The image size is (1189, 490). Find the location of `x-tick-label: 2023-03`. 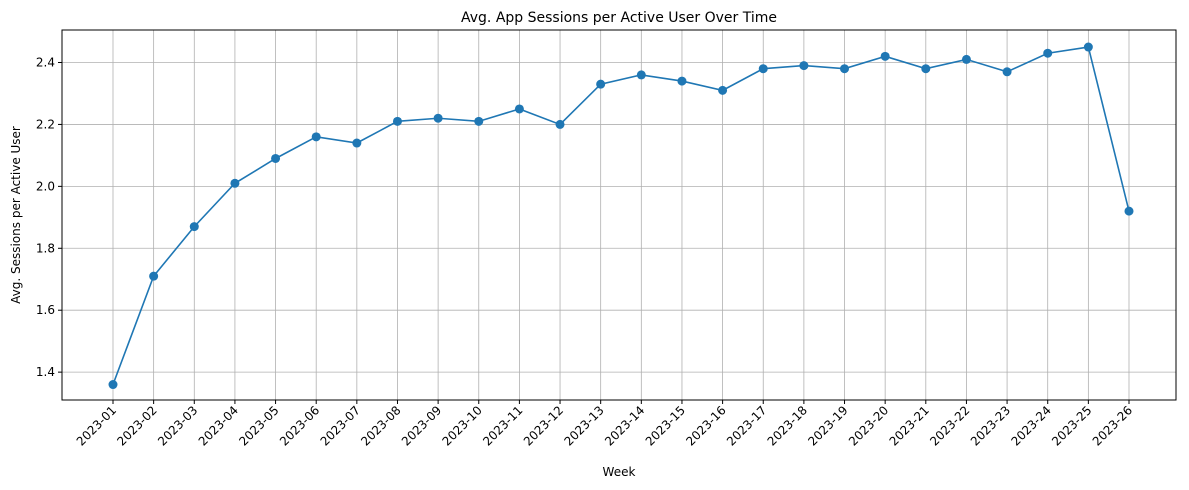

x-tick-label: 2023-03 is located at coordinates (177, 425).